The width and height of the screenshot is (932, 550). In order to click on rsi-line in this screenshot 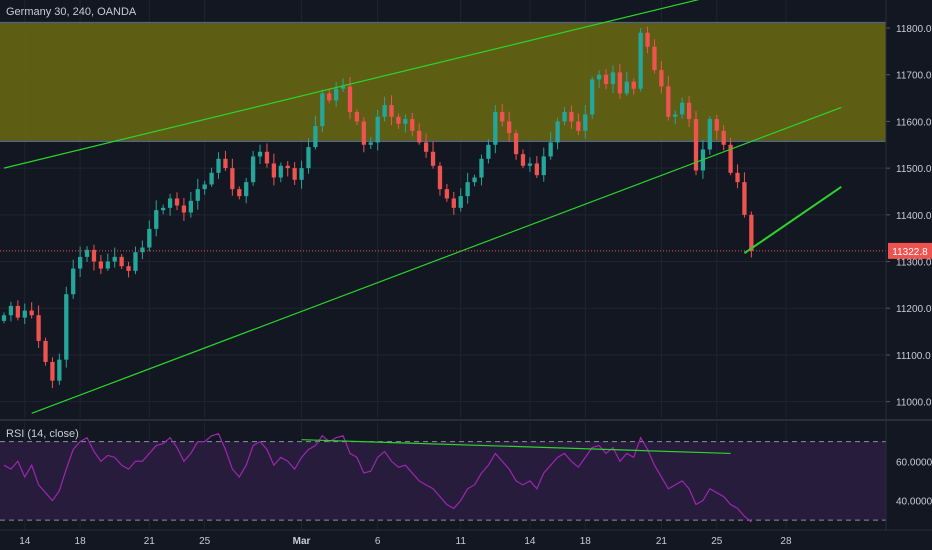, I will do `click(377, 478)`.